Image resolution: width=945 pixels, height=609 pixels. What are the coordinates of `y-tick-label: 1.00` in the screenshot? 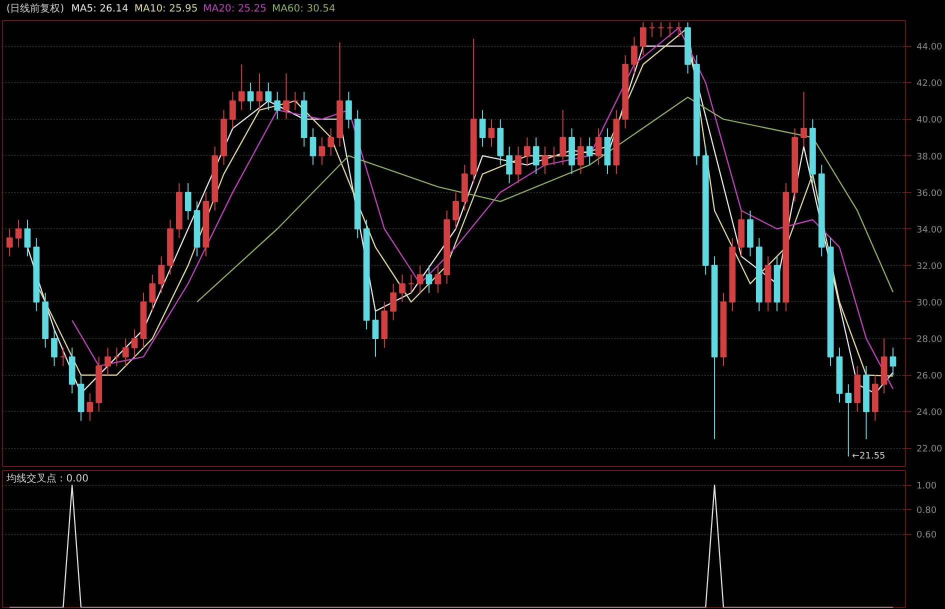 It's located at (926, 487).